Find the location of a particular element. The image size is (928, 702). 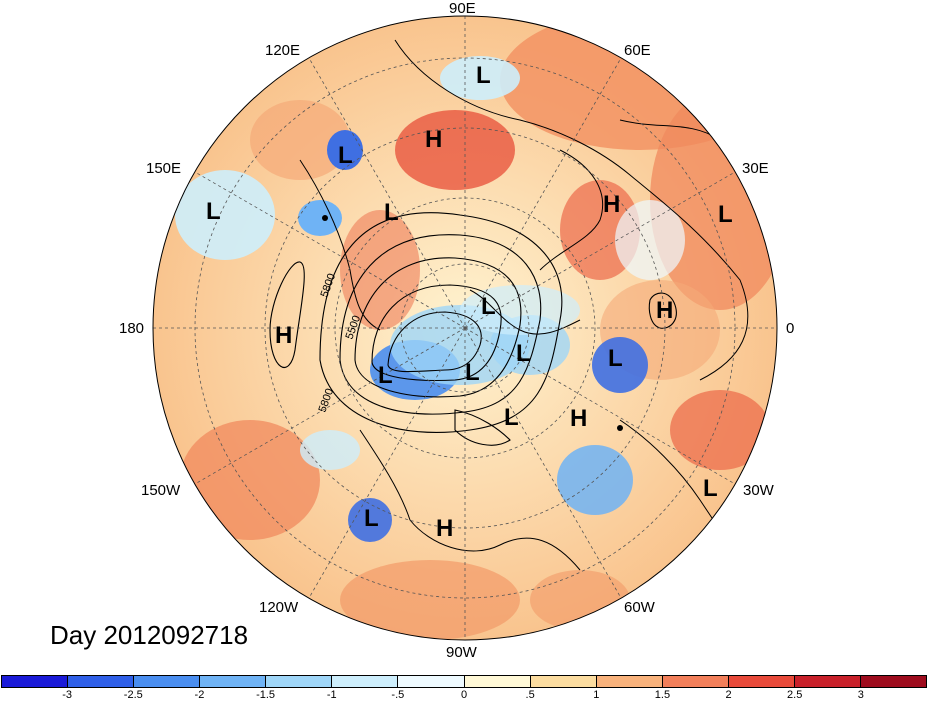

lon-label-30w: 30W is located at coordinates (758, 490).